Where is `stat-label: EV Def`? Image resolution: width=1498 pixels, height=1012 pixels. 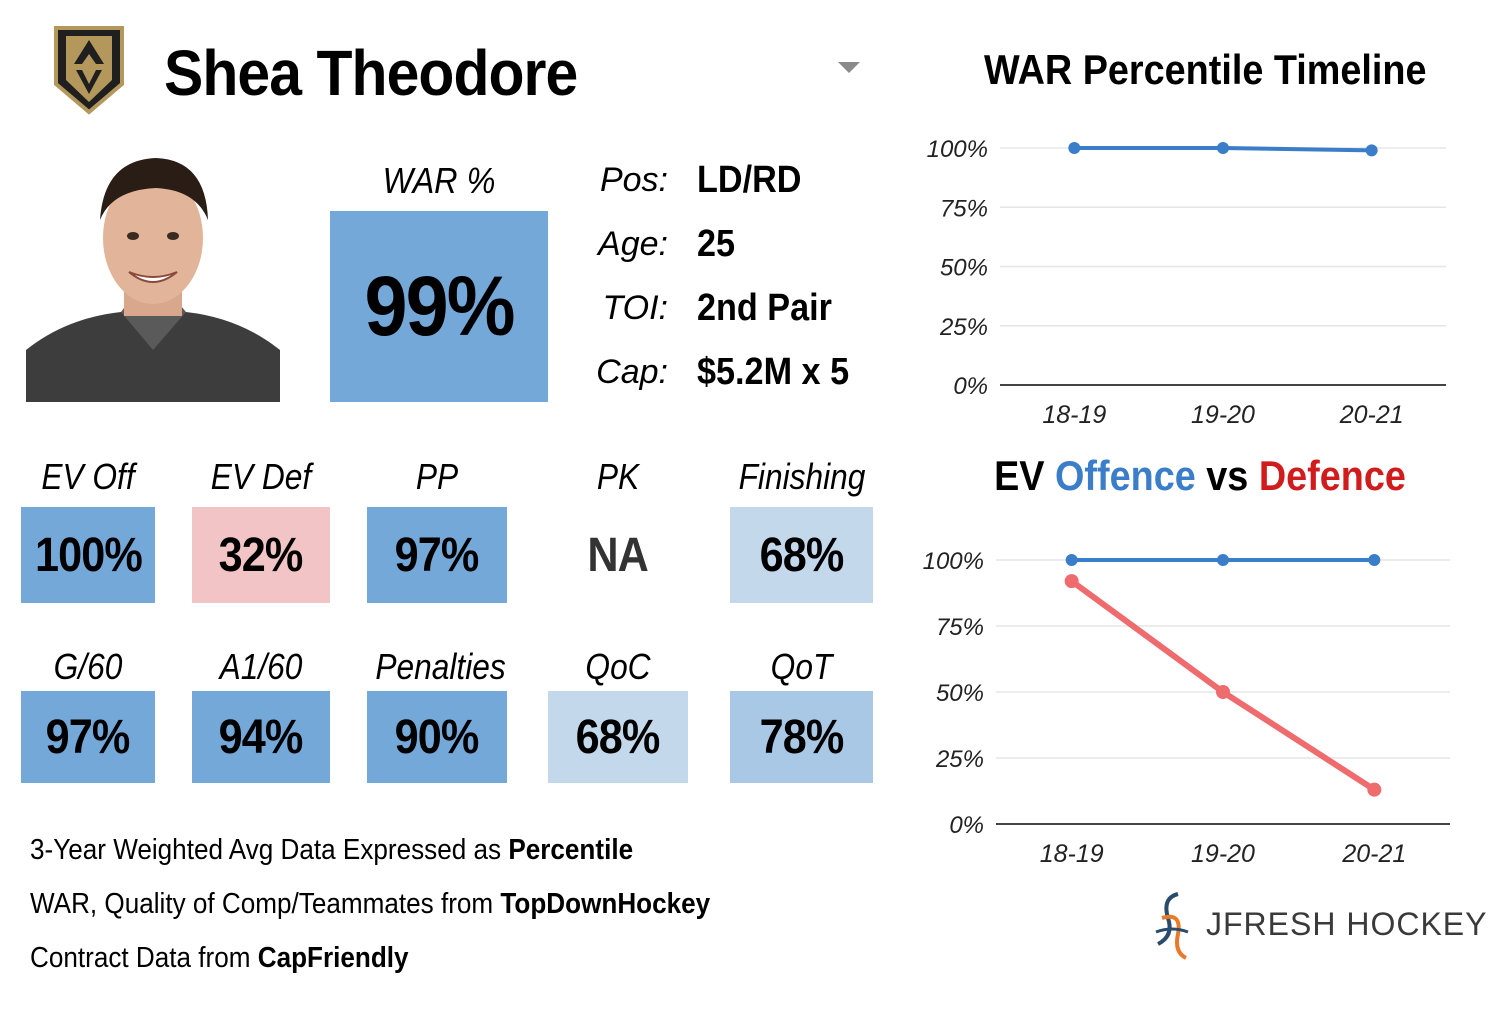 stat-label: EV Def is located at coordinates (261, 476).